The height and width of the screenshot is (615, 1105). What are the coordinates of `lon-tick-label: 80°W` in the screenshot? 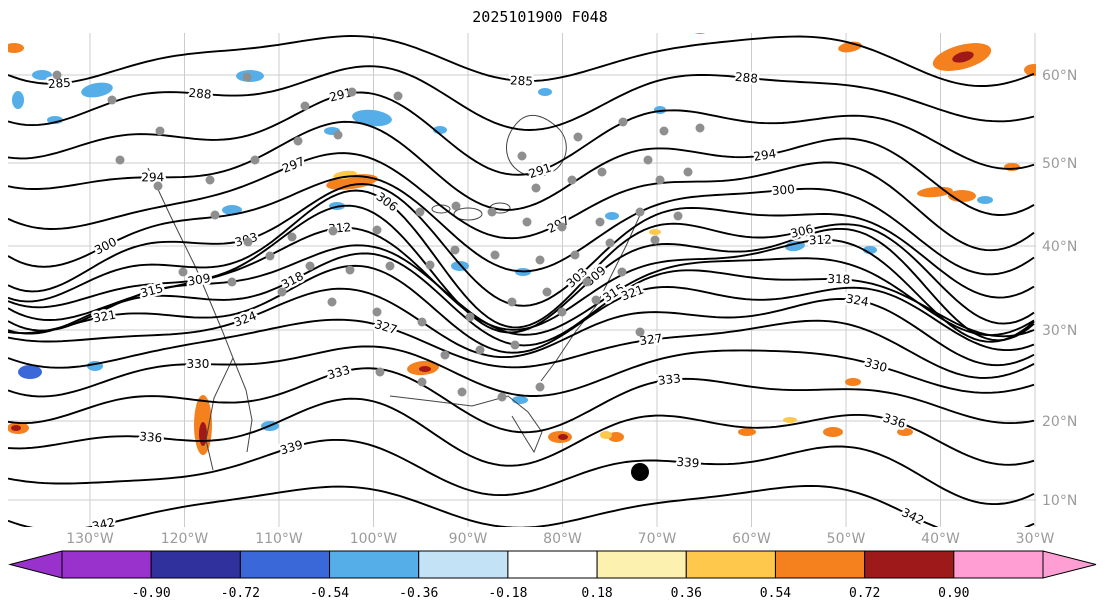 It's located at (562, 539).